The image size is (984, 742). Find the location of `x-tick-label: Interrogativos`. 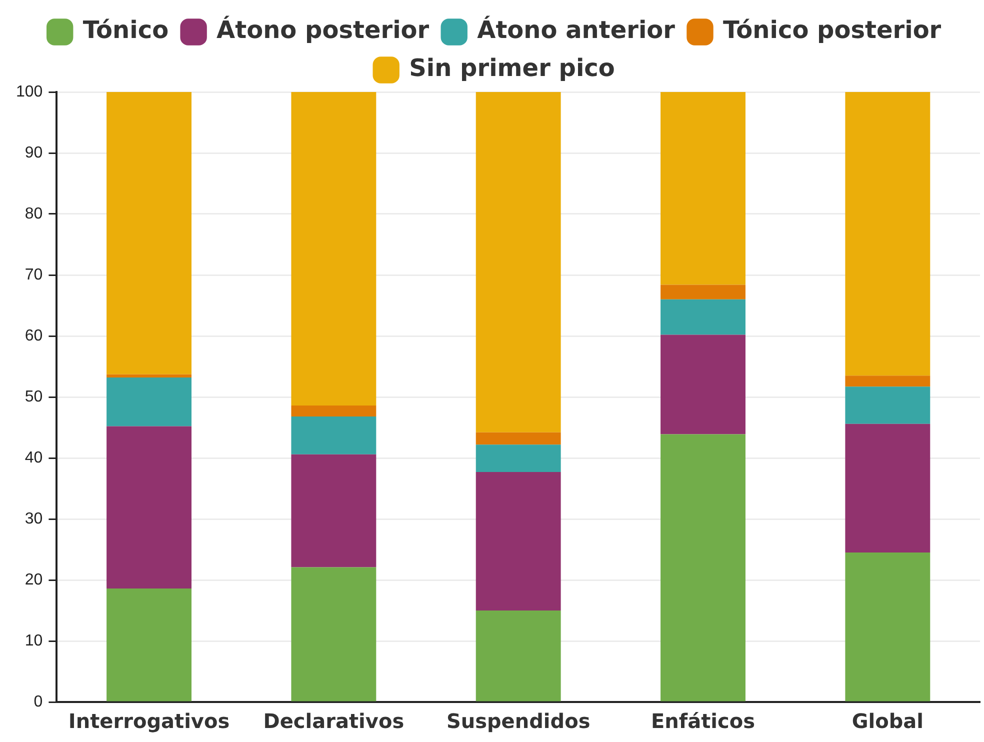

x-tick-label: Interrogativos is located at coordinates (149, 721).